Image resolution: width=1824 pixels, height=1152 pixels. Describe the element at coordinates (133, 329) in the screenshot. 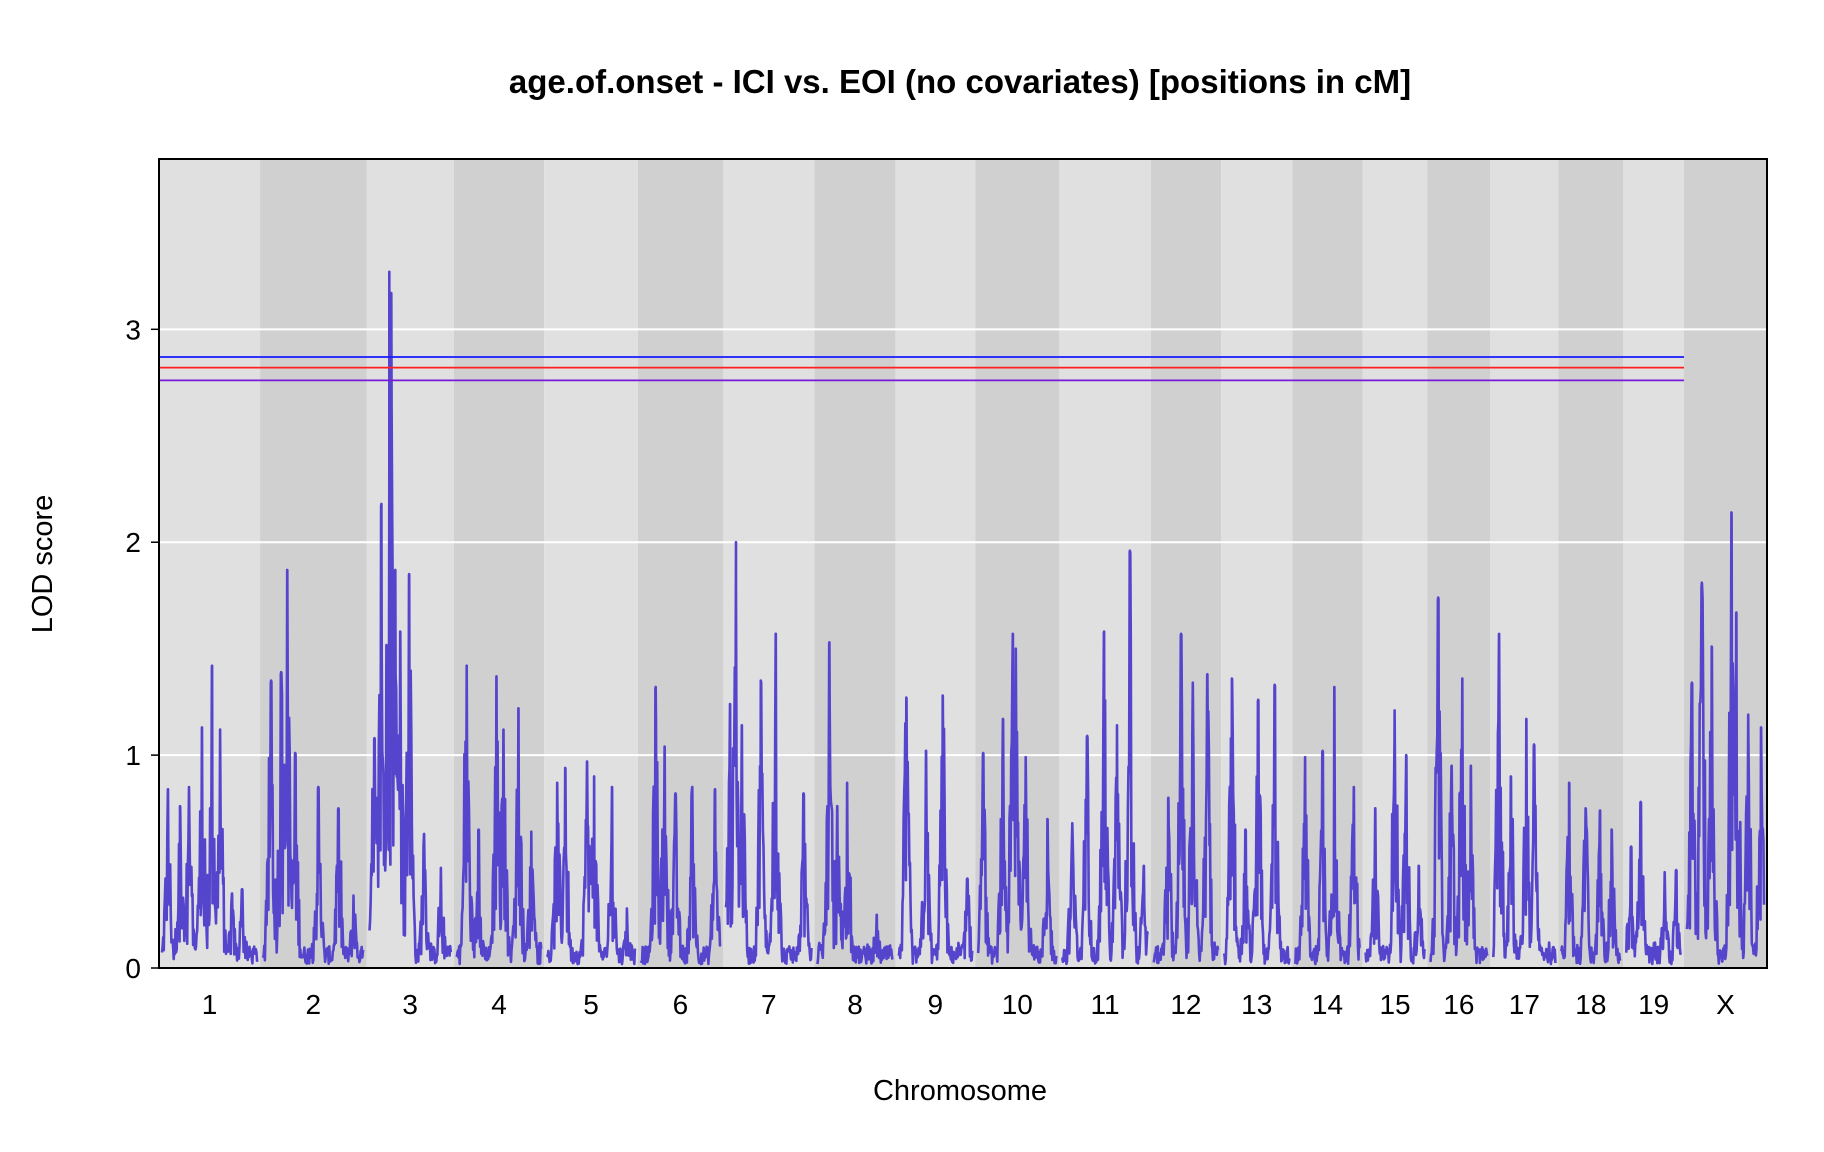

I see `y-tick-label-3: 3` at that location.